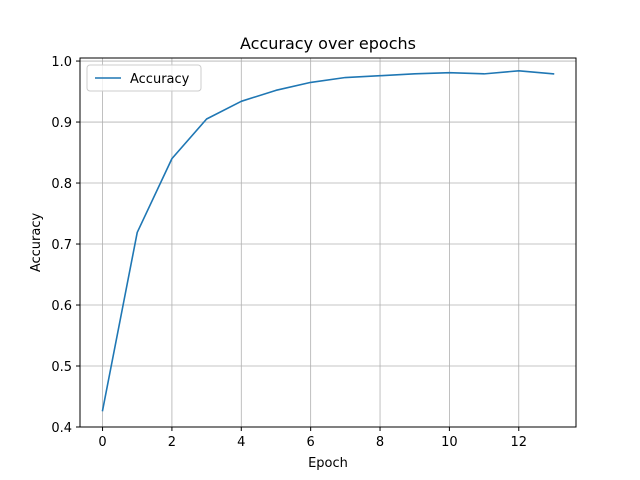  I want to click on x-tick-label: 6, so click(311, 442).